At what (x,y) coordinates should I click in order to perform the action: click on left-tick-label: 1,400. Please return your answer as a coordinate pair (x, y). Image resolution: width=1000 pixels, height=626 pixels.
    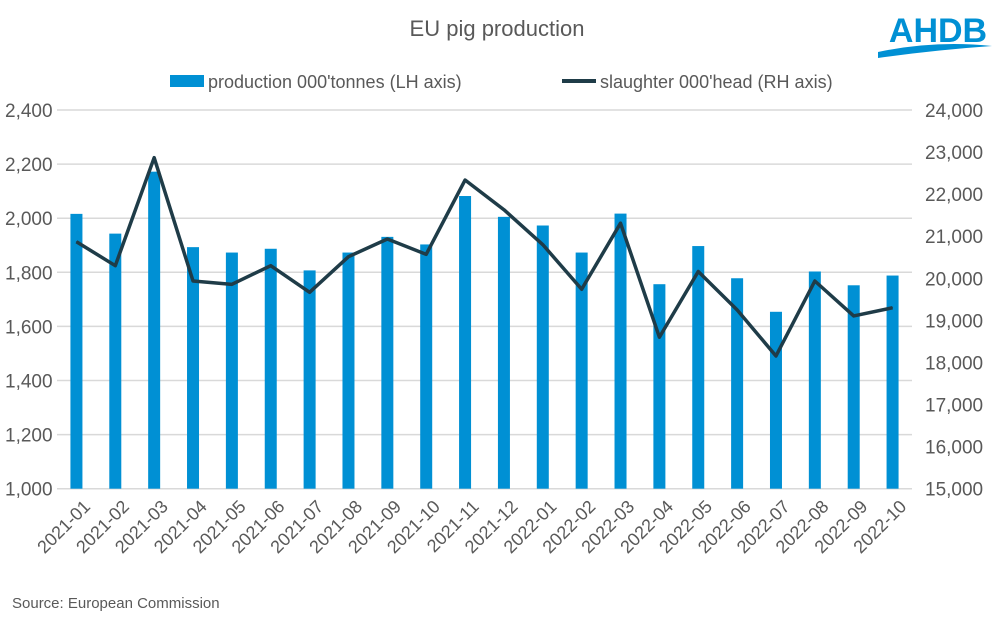
    Looking at the image, I should click on (29, 382).